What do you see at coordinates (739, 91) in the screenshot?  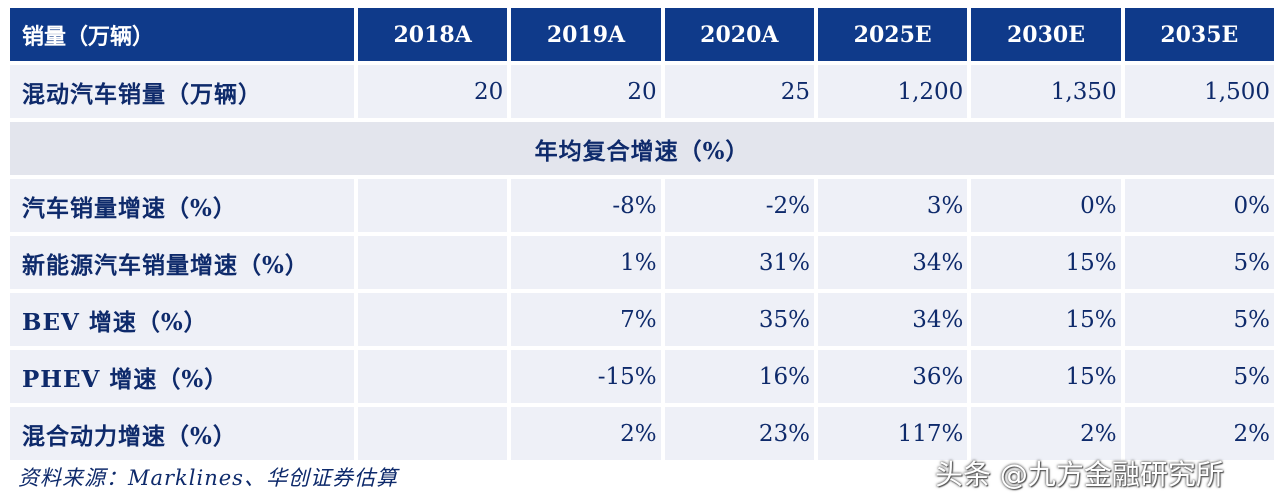 I see `table-cell: 25` at bounding box center [739, 91].